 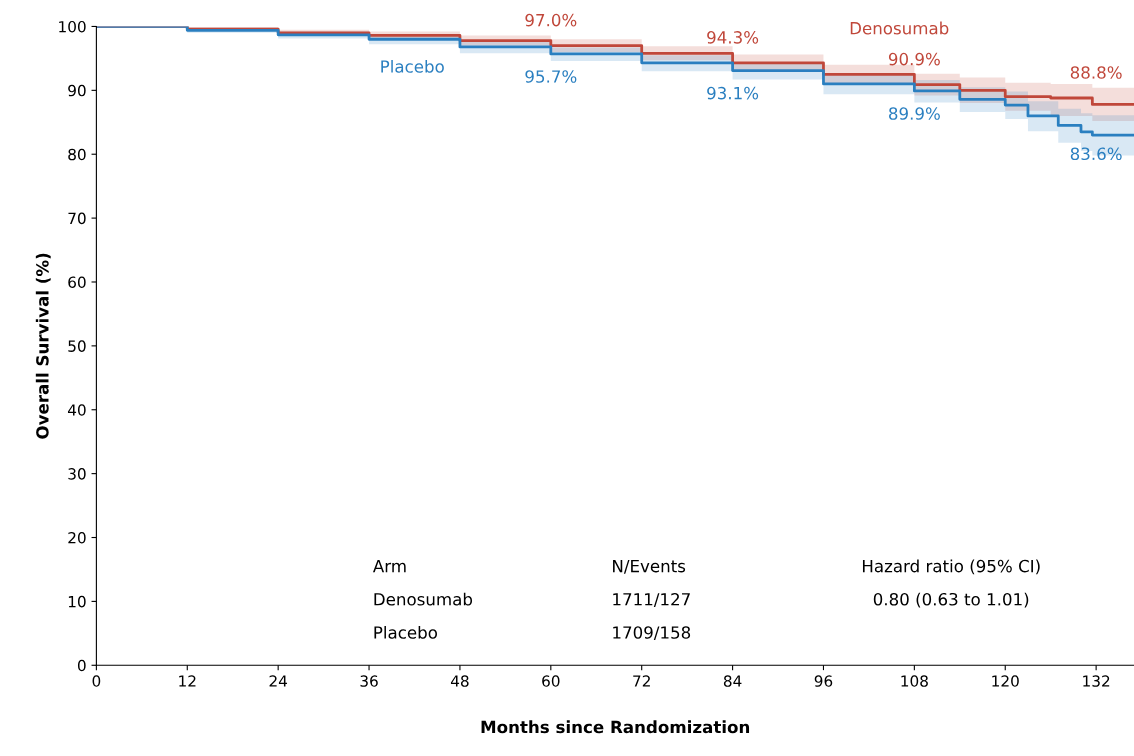 I want to click on annotation: 1711/127, so click(x=651, y=599).